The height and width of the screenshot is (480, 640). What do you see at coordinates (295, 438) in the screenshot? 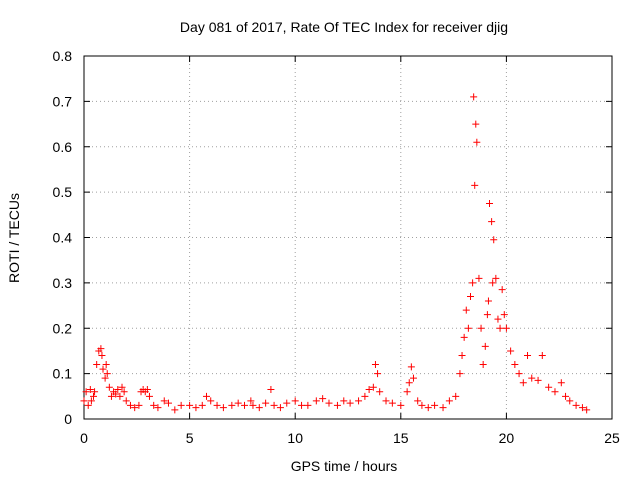
I see `x-tick-label: 10` at bounding box center [295, 438].